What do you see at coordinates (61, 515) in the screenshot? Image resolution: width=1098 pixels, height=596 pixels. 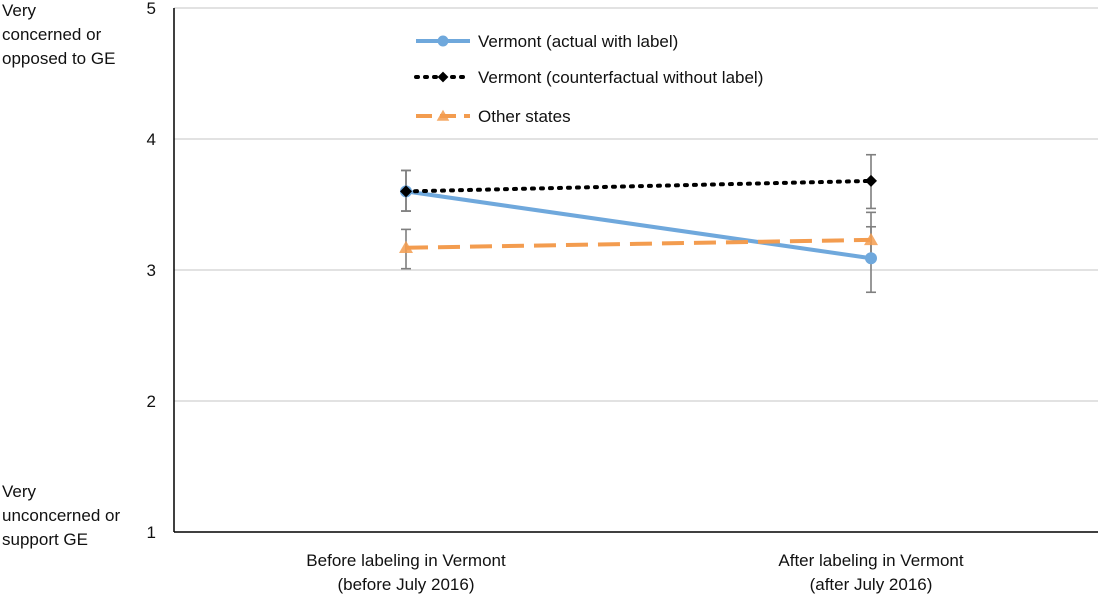 I see `y-label-bottom-line: unconcerned or` at bounding box center [61, 515].